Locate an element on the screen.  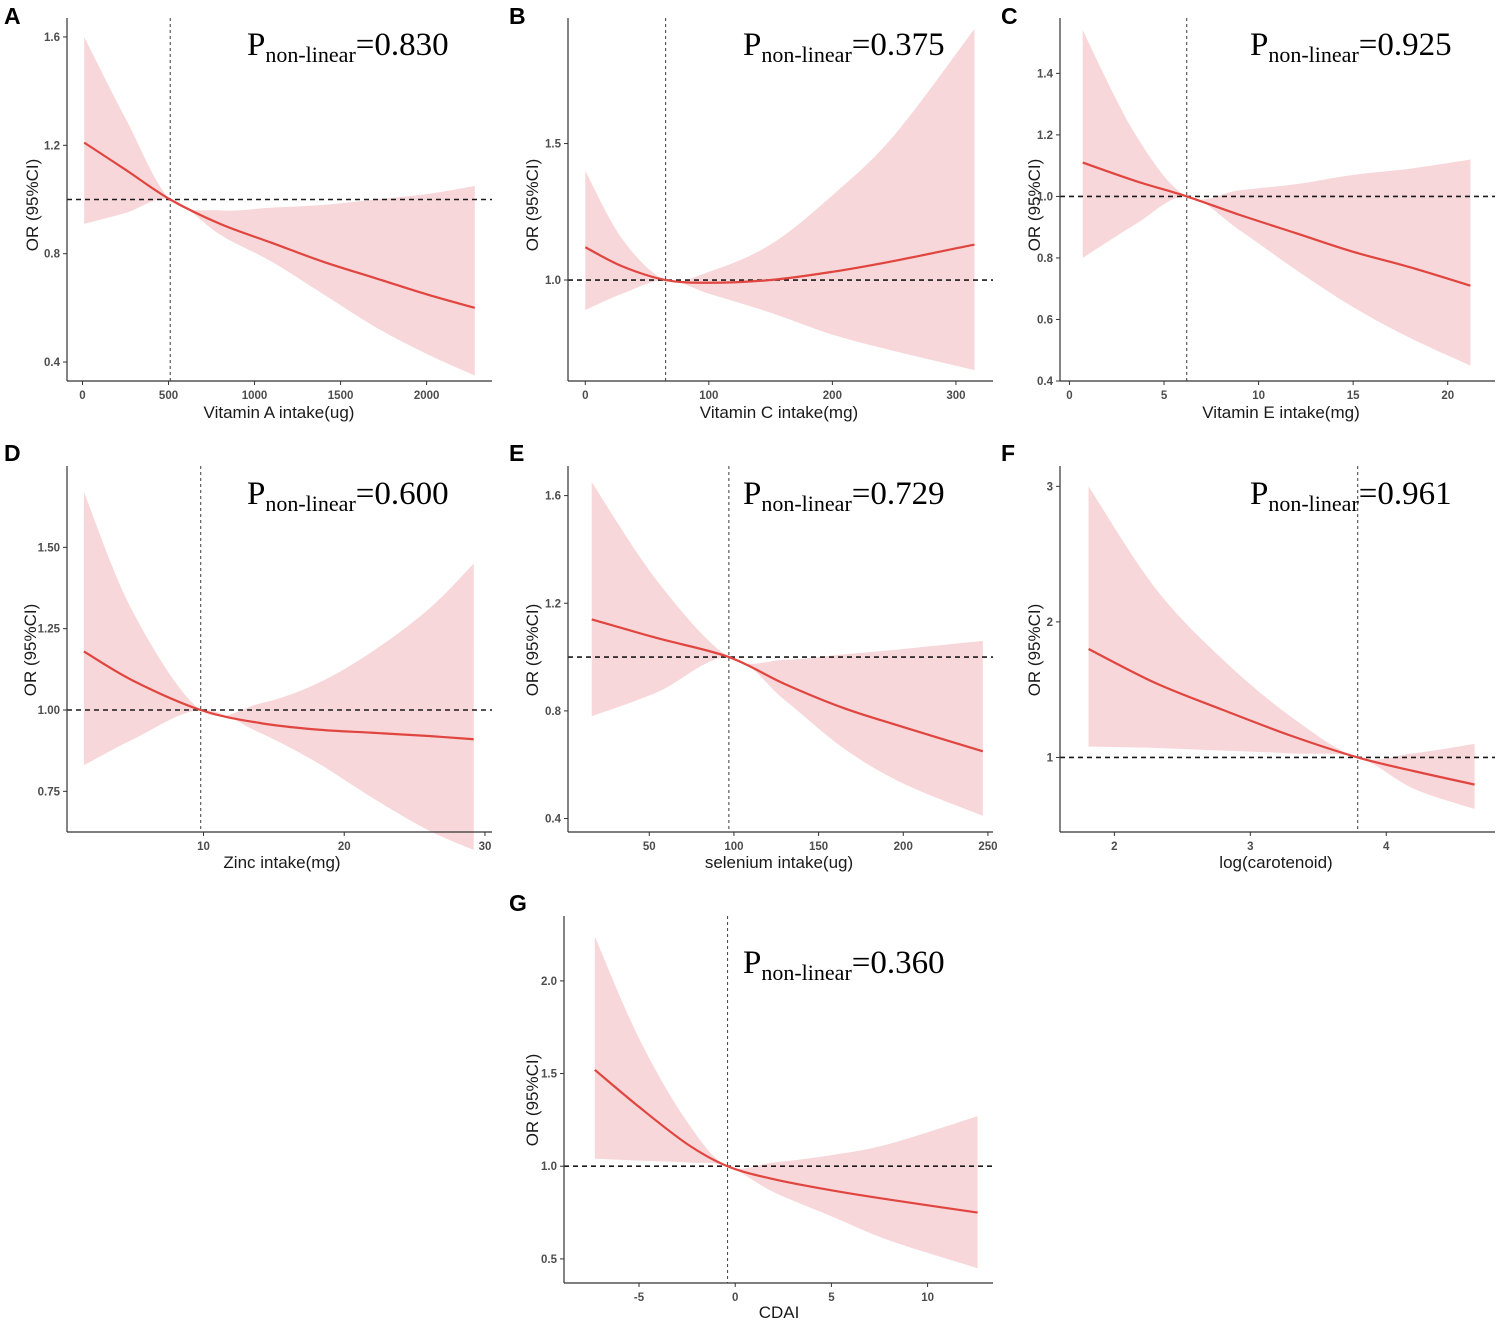
y-tick-label: 1.50 is located at coordinates (49, 548).